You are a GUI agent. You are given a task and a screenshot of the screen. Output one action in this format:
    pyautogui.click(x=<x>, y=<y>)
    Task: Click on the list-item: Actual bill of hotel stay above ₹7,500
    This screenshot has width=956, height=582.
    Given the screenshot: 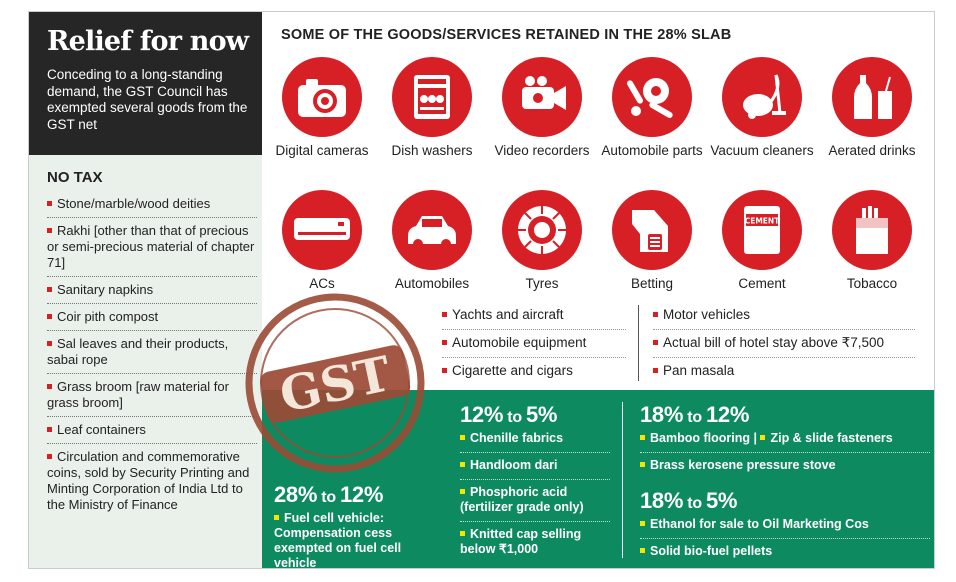 What is the action you would take?
    pyautogui.click(x=784, y=344)
    